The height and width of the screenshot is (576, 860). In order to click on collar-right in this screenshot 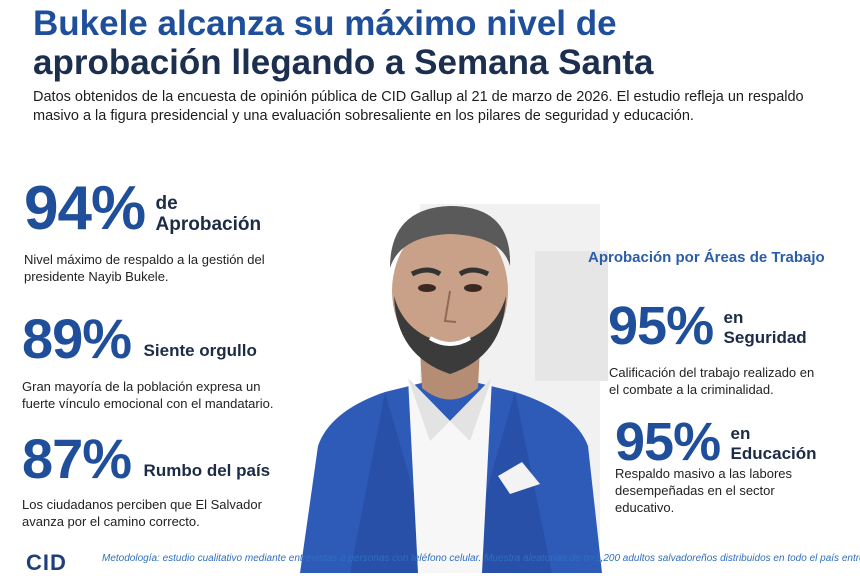, I will do `click(471, 409)`.